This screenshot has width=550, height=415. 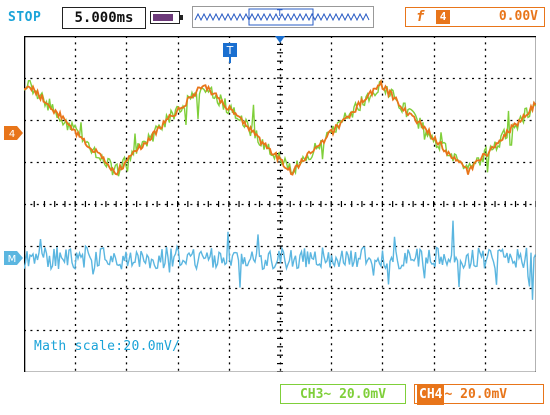 What do you see at coordinates (166, 17) in the screenshot?
I see `battery-icon` at bounding box center [166, 17].